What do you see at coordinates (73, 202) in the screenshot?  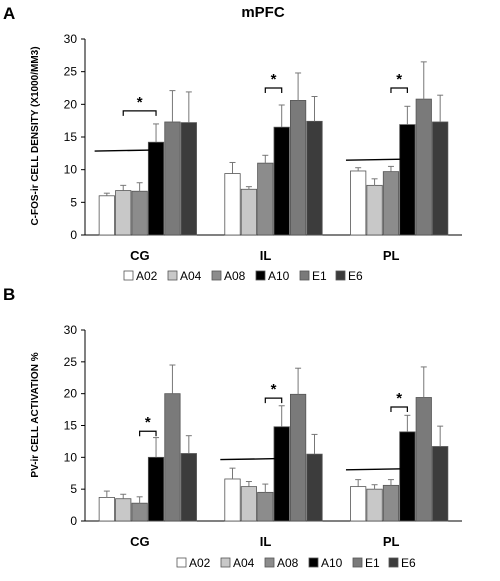 I see `y-tick-label: 5` at bounding box center [73, 202].